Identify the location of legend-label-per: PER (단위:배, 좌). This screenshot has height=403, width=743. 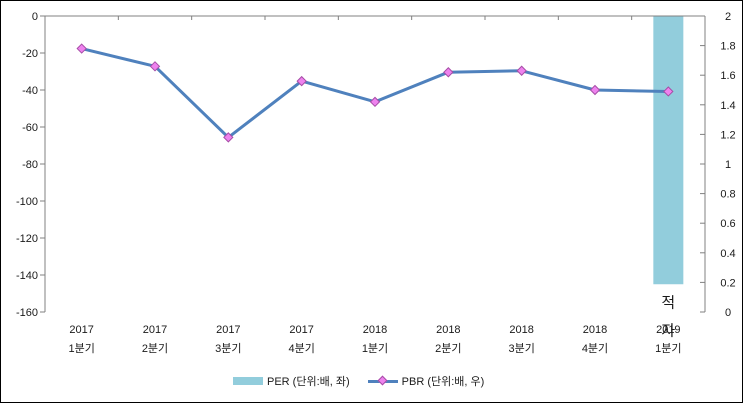
(308, 382).